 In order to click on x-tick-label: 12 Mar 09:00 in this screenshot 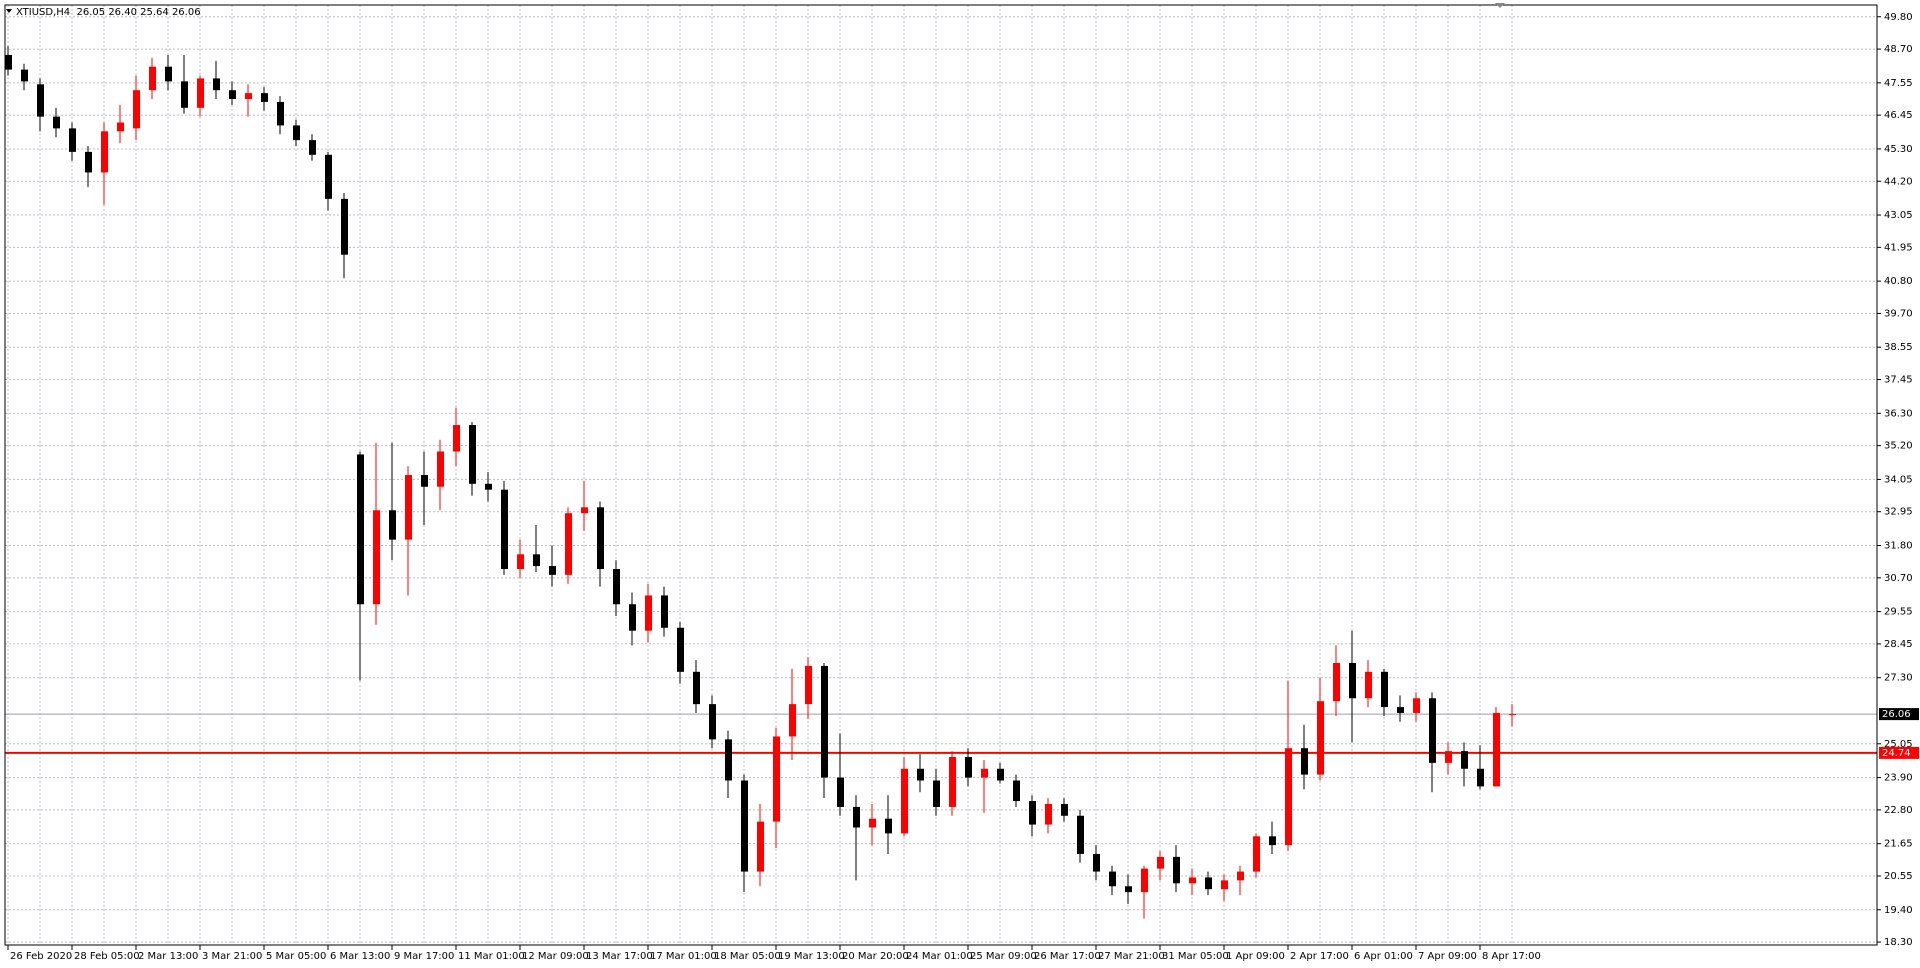, I will do `click(555, 956)`.